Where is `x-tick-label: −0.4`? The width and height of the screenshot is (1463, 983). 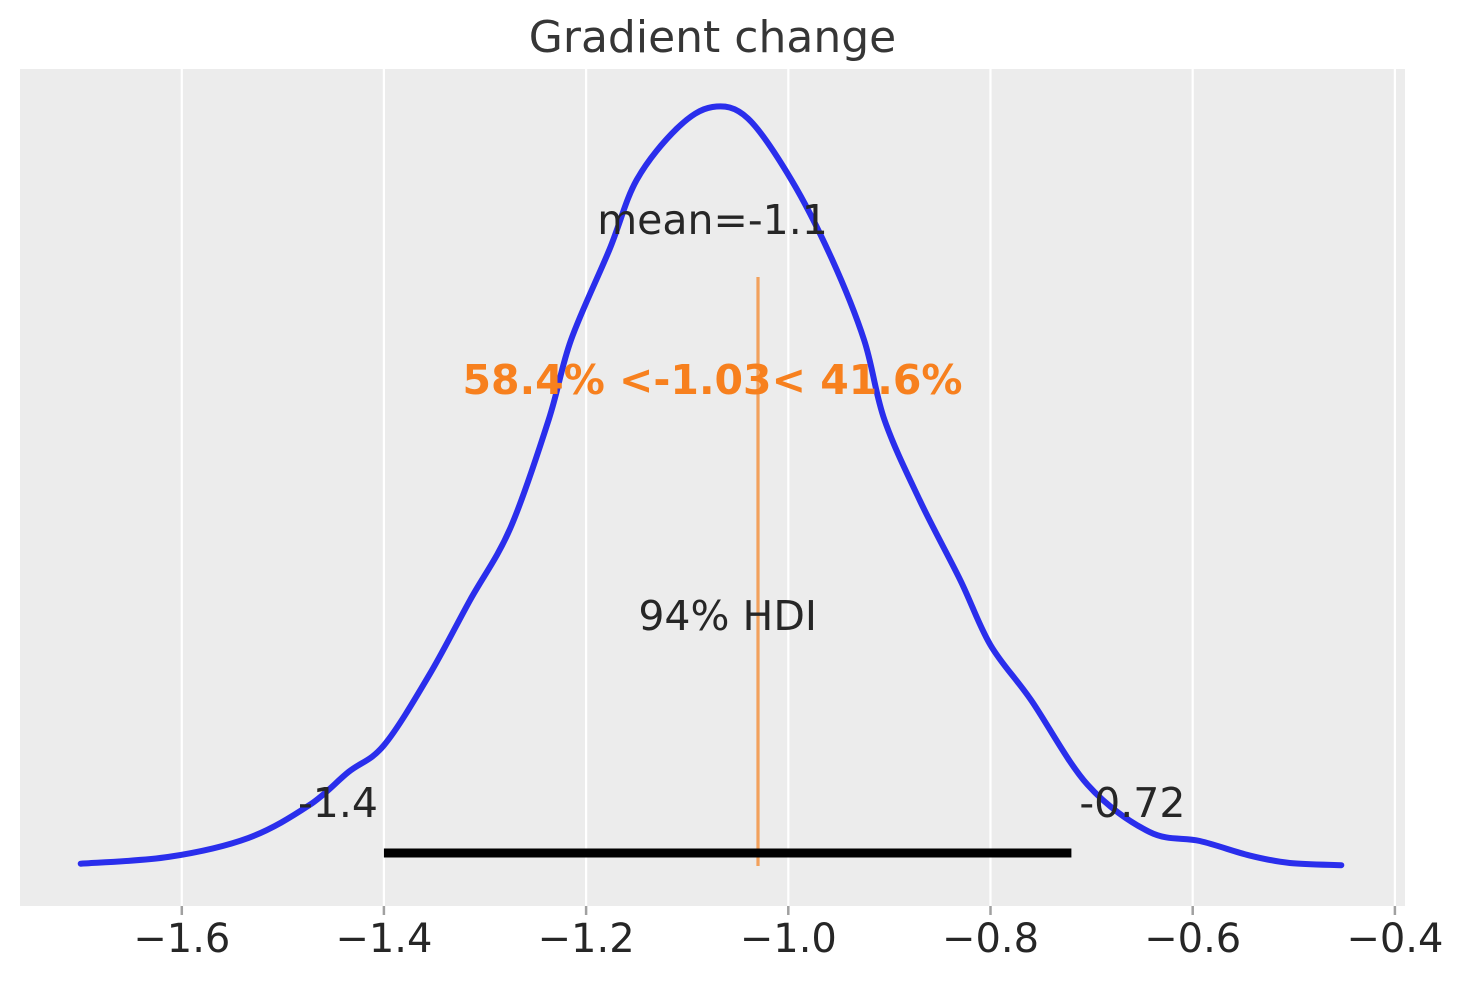
x-tick-label: −0.4 is located at coordinates (1395, 939).